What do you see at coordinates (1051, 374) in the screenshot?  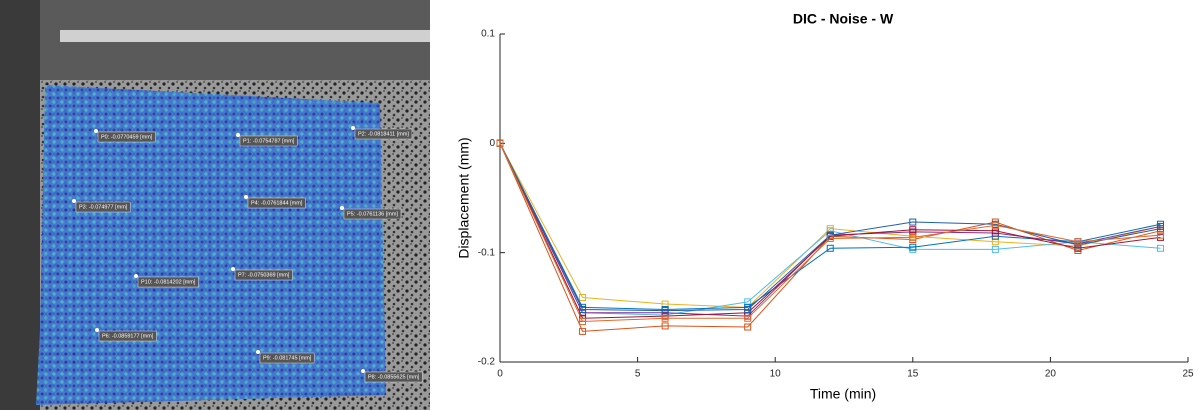 I see `x-tick-label: 20` at bounding box center [1051, 374].